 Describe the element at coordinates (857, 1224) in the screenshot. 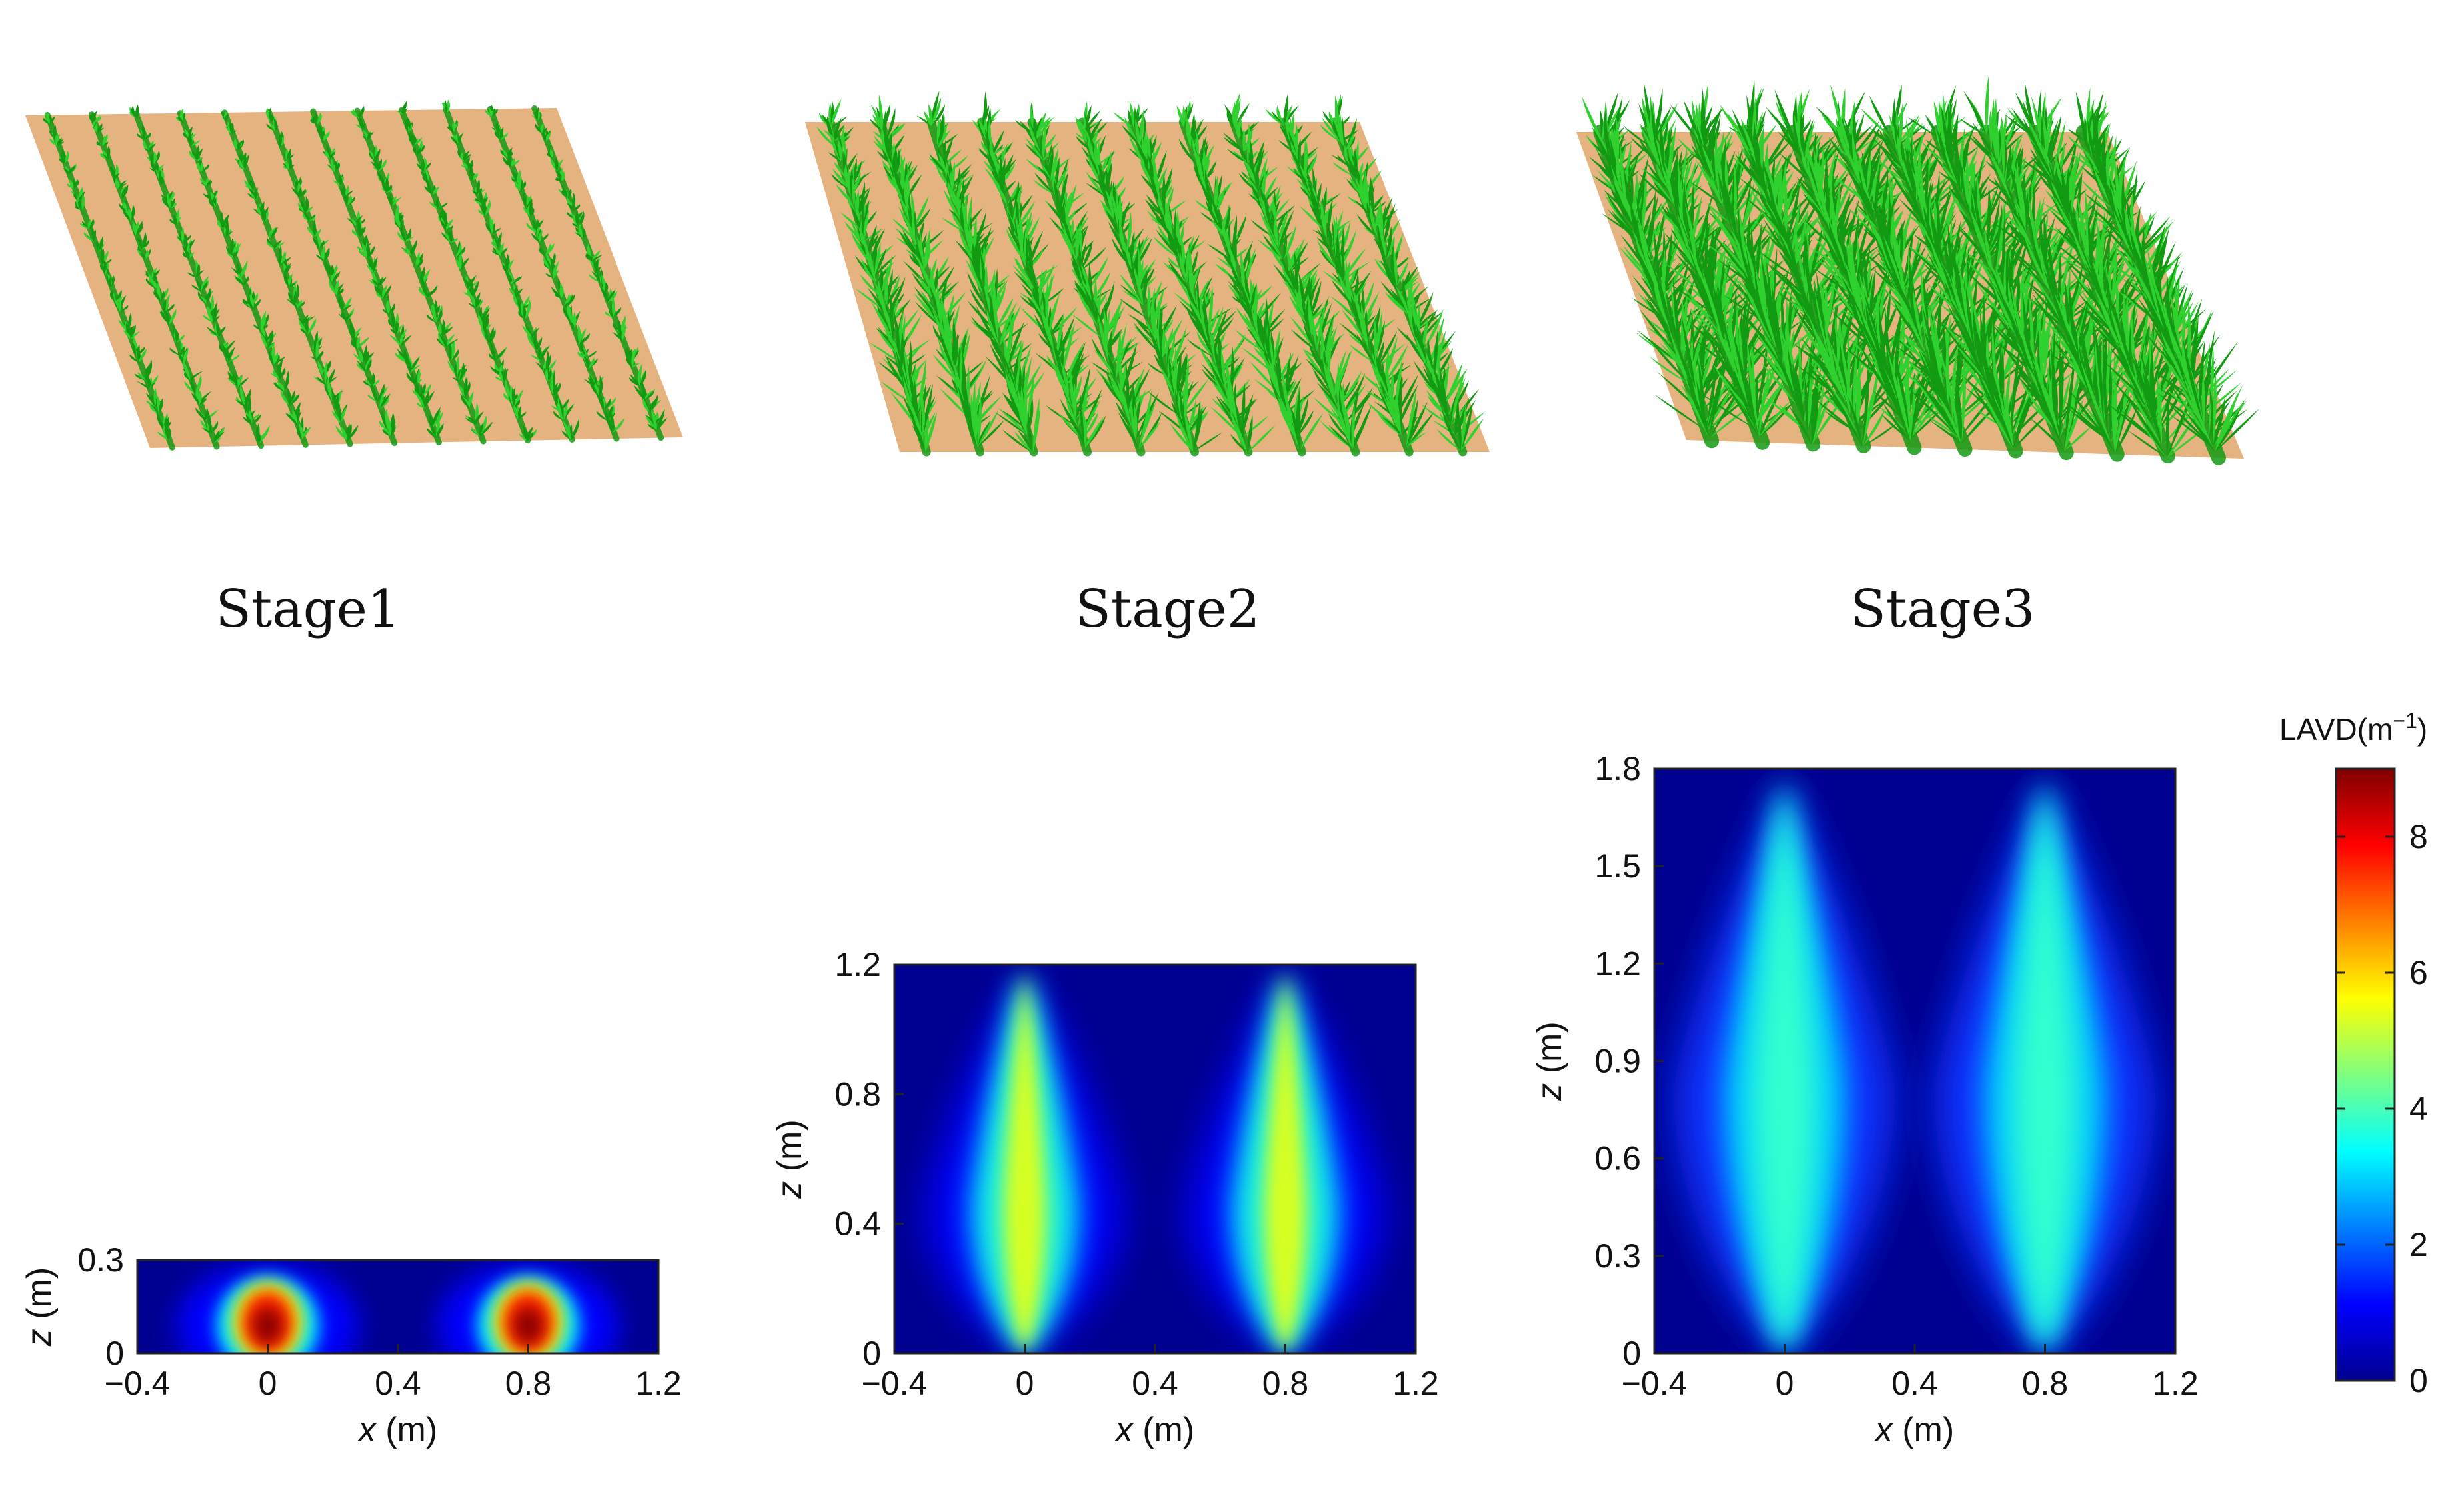

I see `y-tick-label: 0.4` at that location.